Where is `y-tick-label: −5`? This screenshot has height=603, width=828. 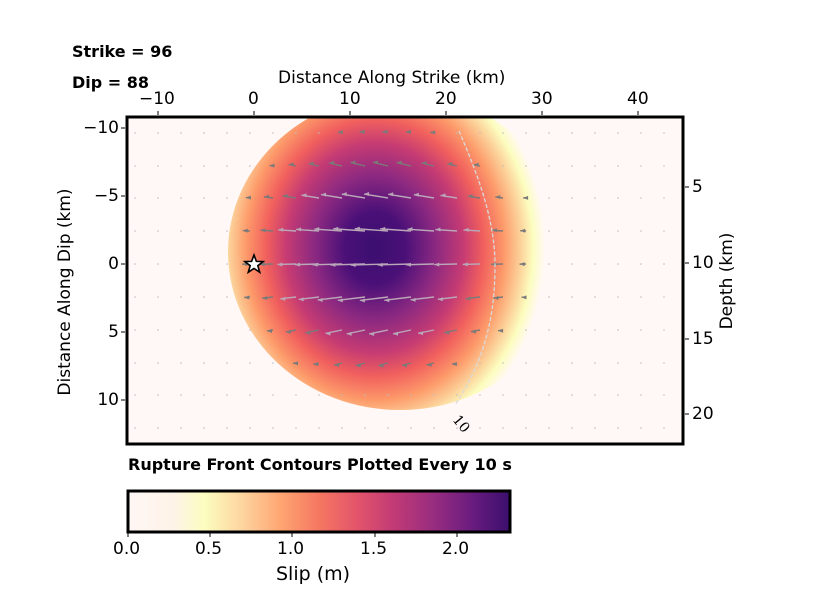
y-tick-label: −5 is located at coordinates (106, 196).